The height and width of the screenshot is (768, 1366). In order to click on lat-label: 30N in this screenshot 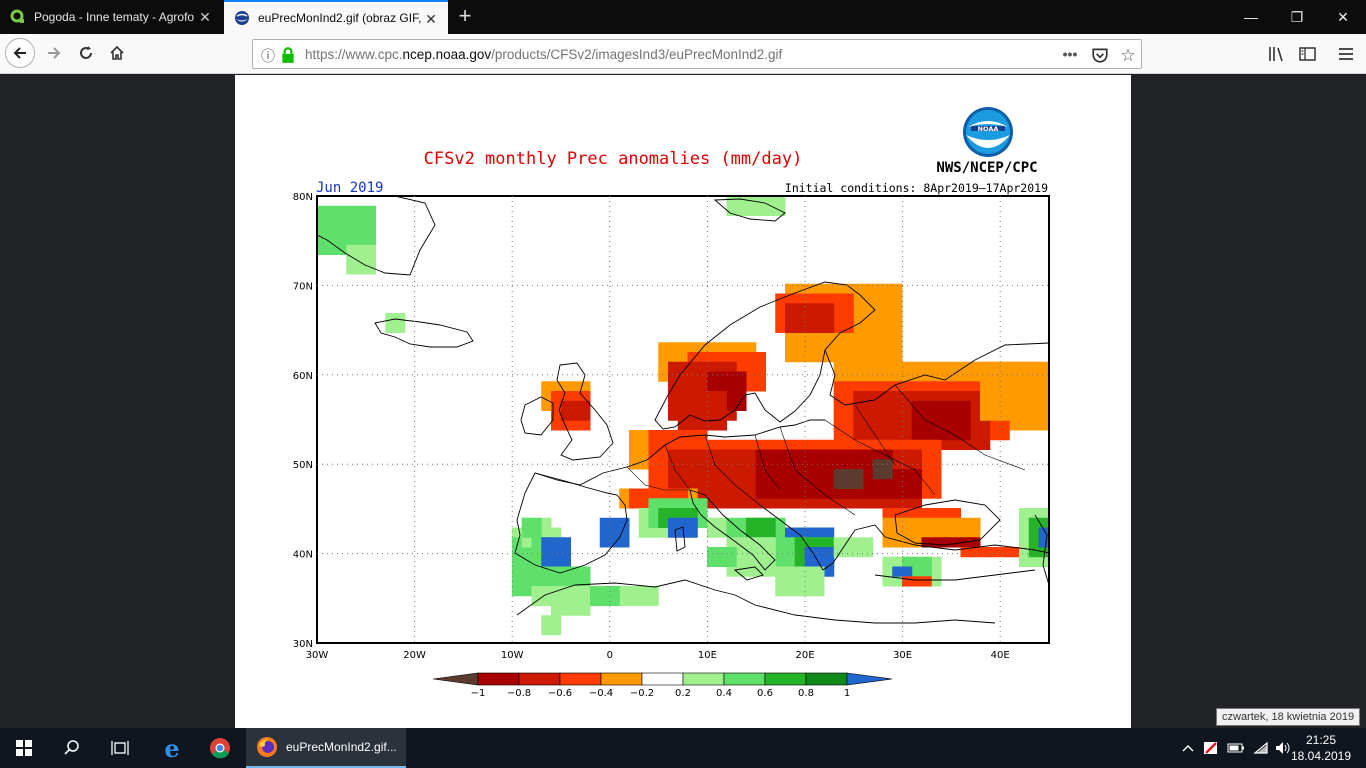, I will do `click(303, 644)`.